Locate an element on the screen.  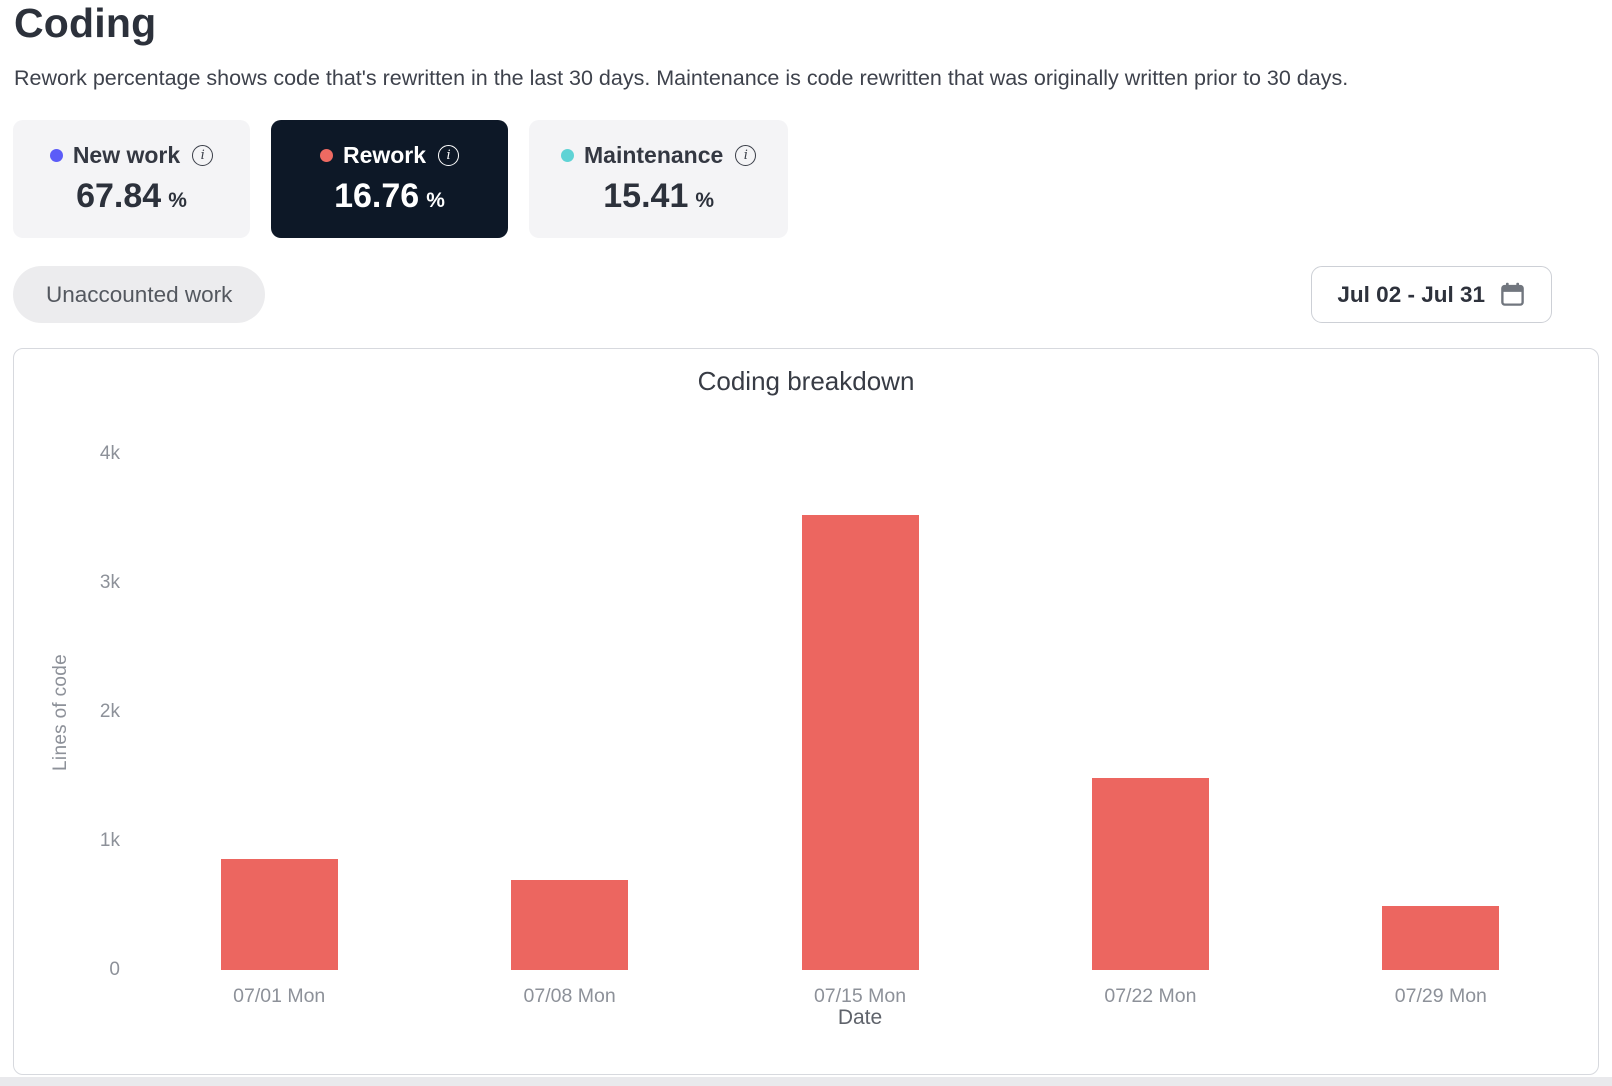
bar-07/29 Mon is located at coordinates (1441, 937).